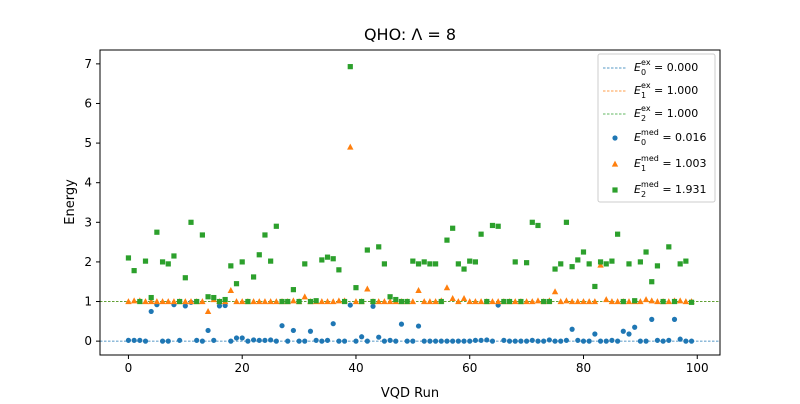  I want to click on legend-label-exact-e1-subscript: 1, so click(643, 95).